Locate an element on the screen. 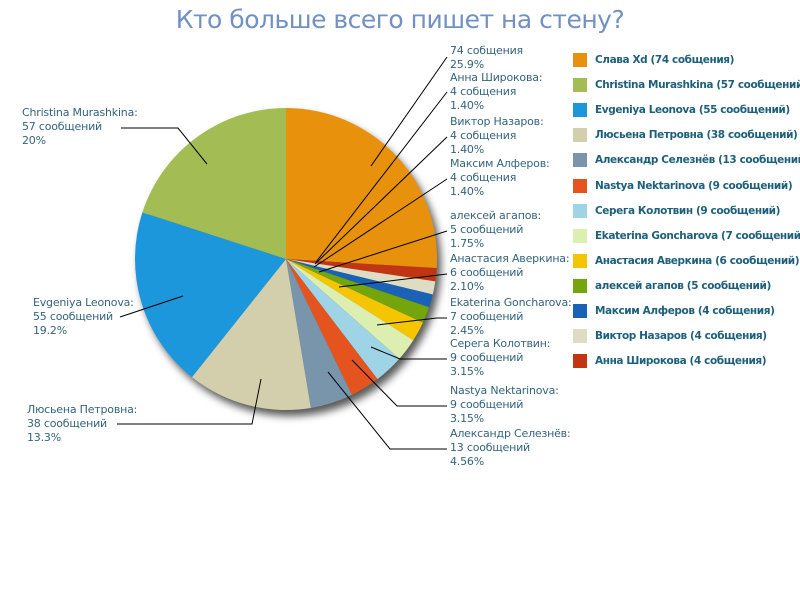  legend-label: Анастасия Аверкина (6 сообщений) is located at coordinates (697, 260).